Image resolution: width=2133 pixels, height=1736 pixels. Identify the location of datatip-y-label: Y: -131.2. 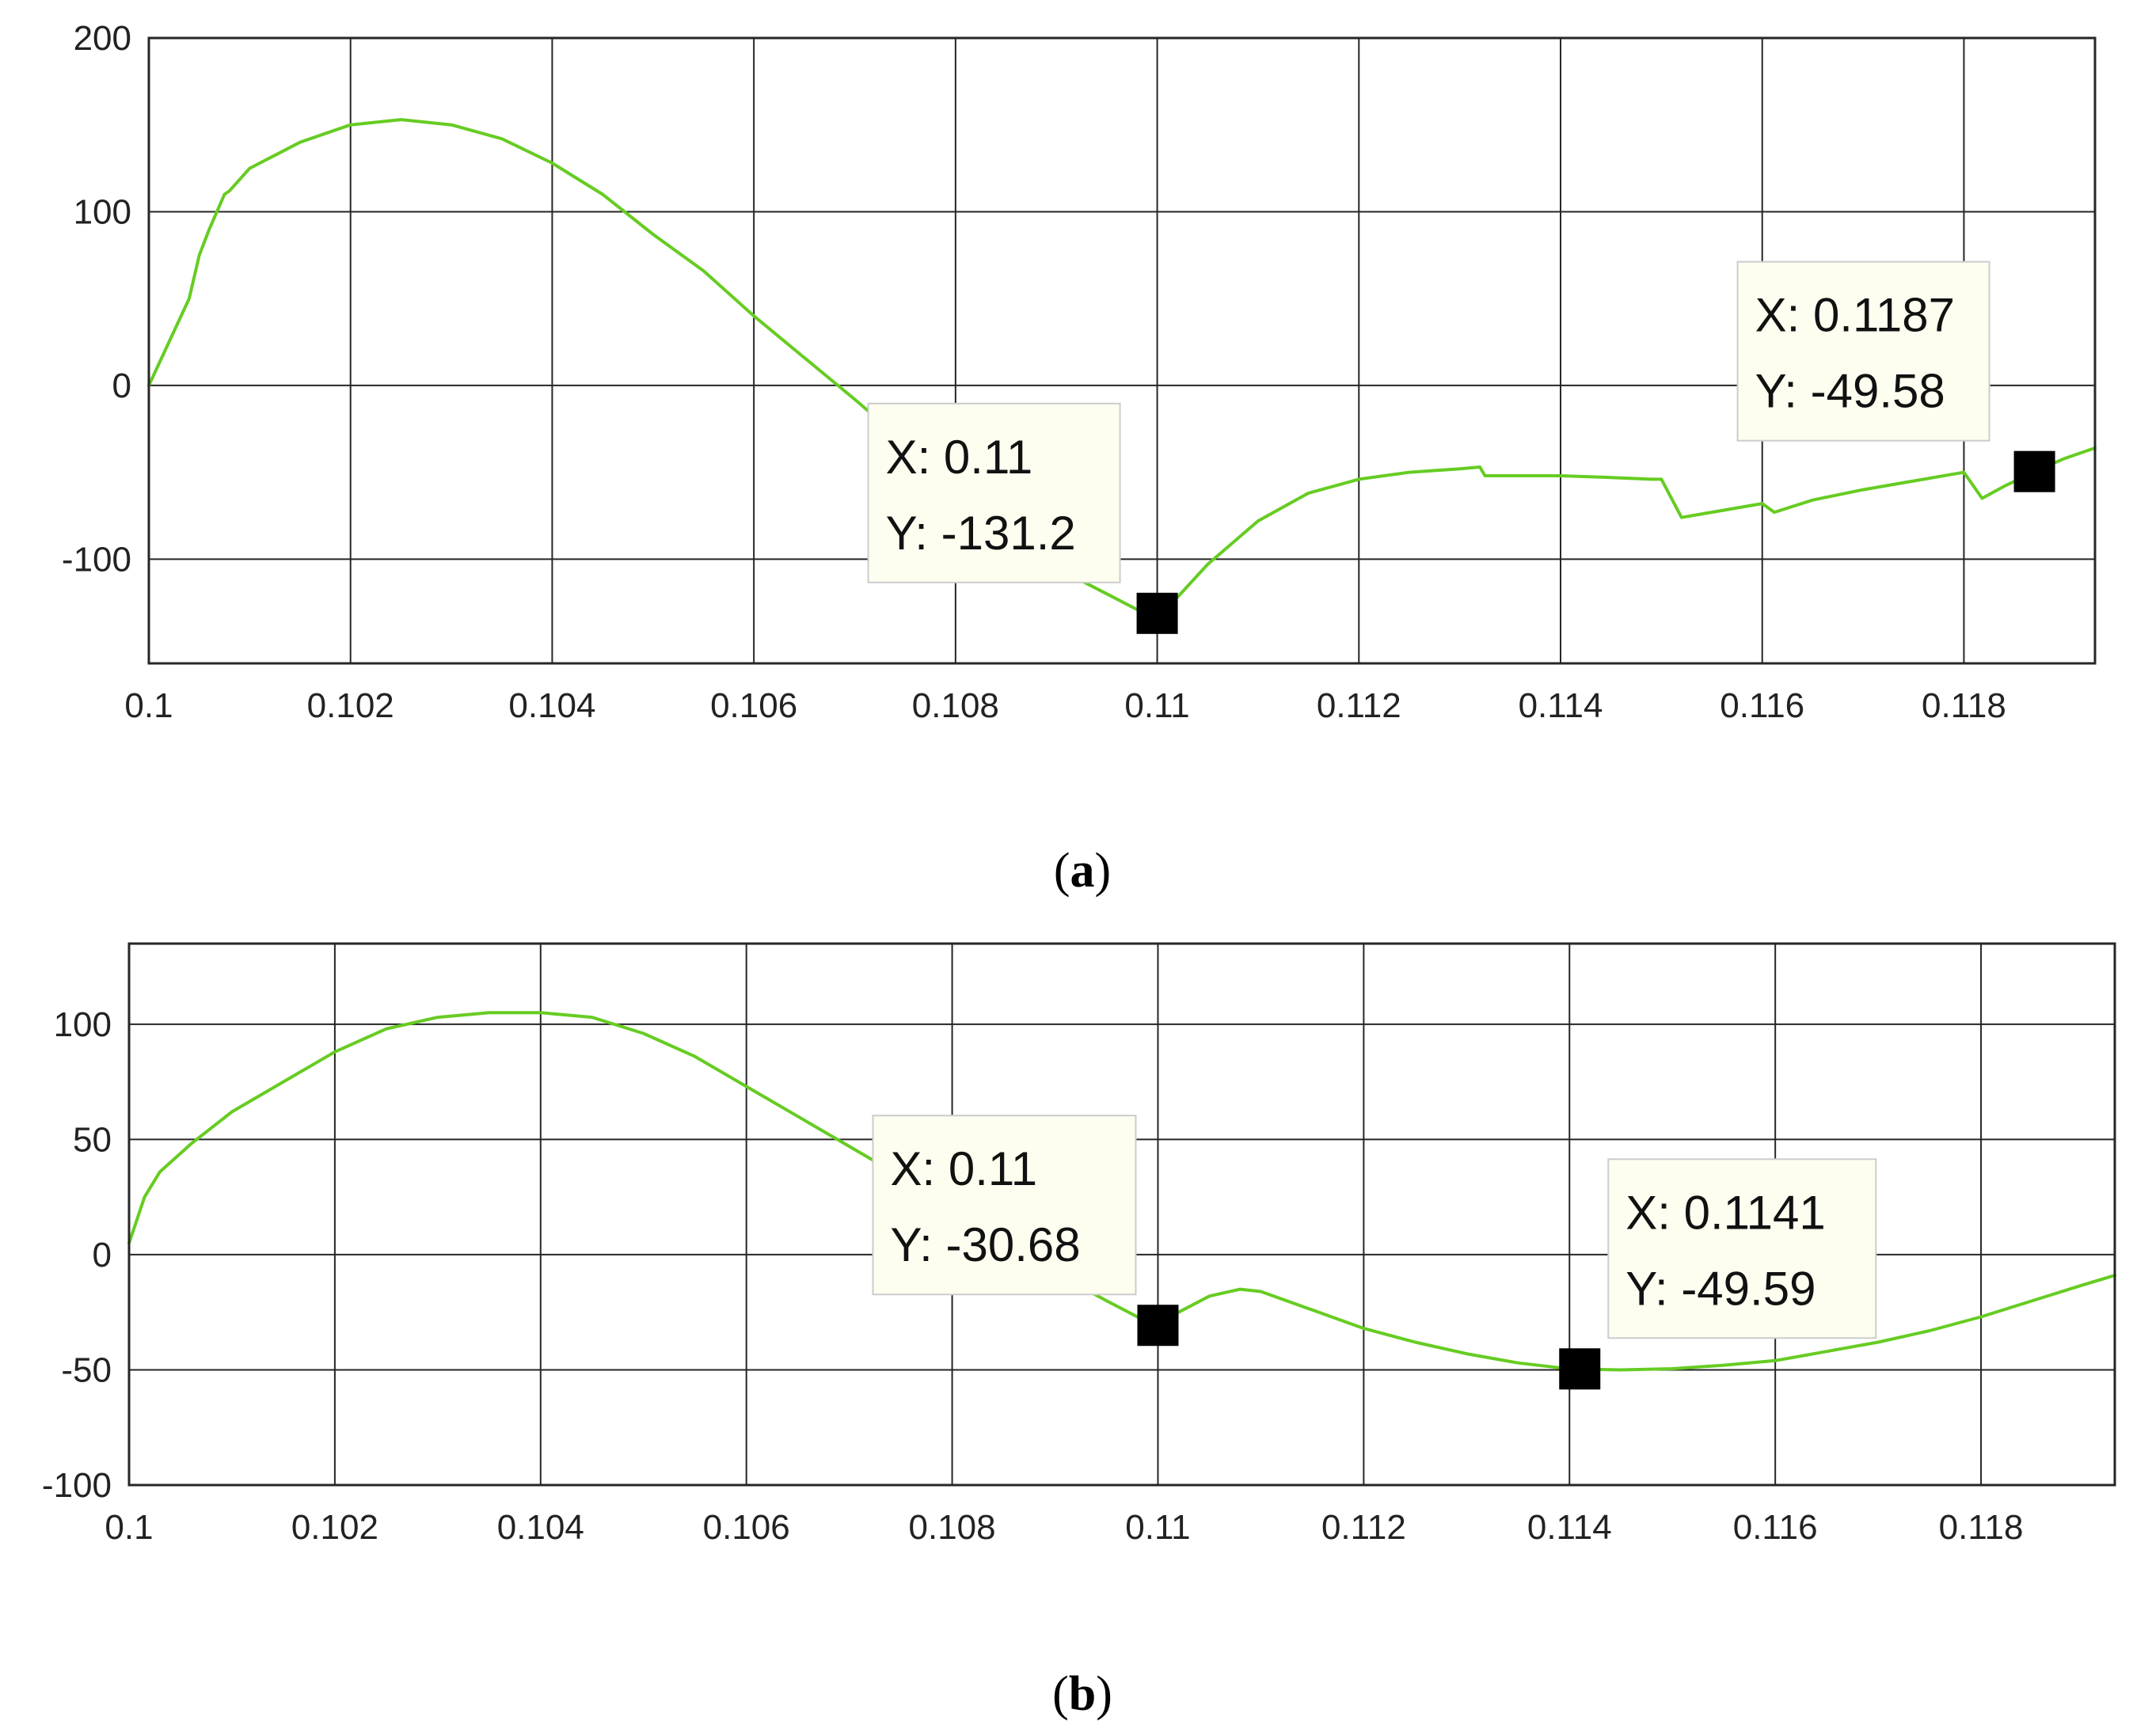
(981, 534).